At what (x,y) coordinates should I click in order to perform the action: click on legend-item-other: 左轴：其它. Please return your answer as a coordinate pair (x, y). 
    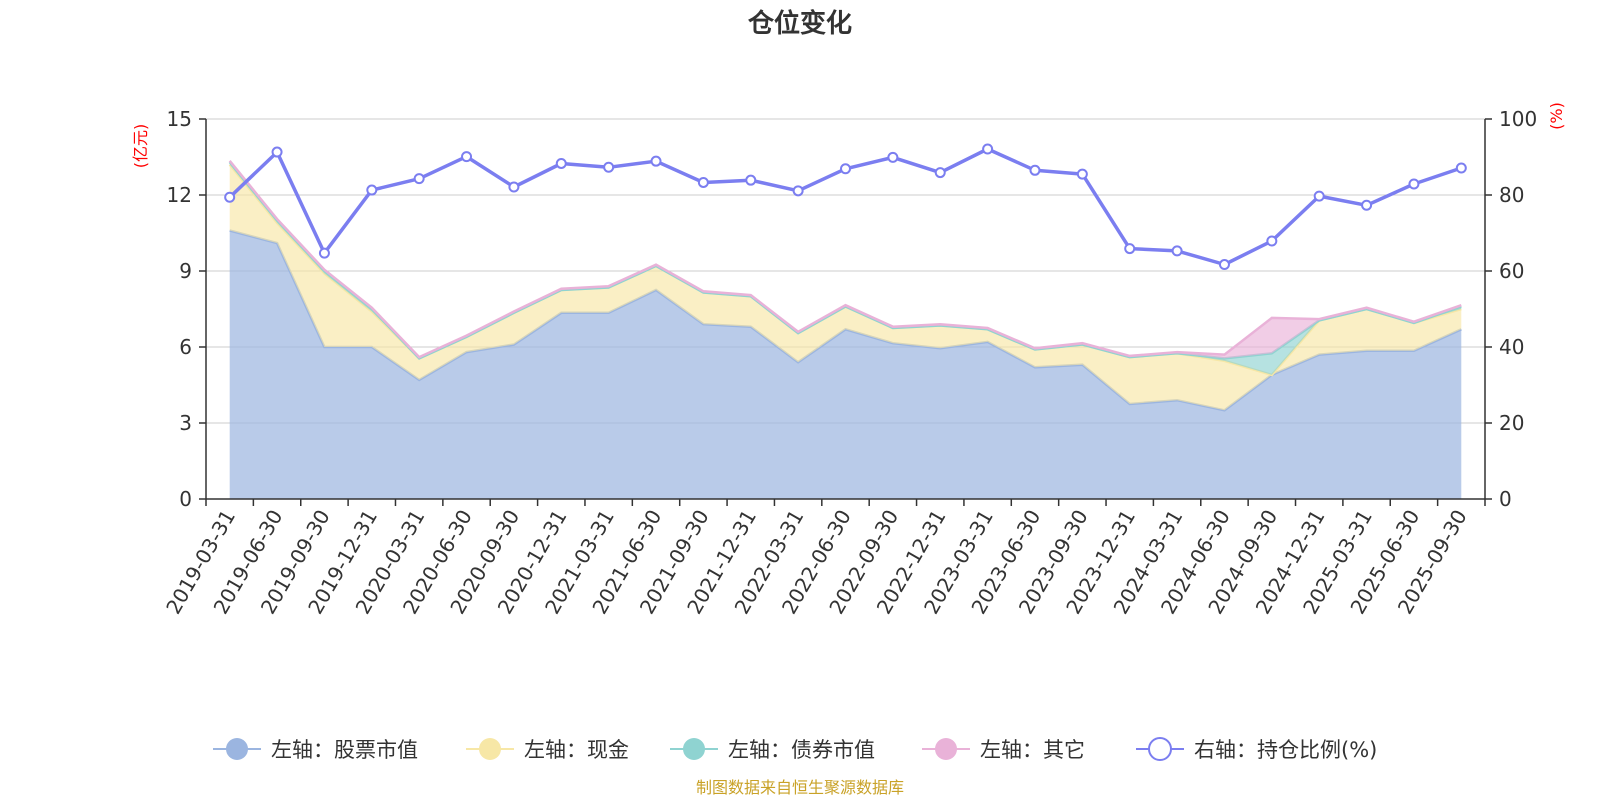
    Looking at the image, I should click on (1003, 750).